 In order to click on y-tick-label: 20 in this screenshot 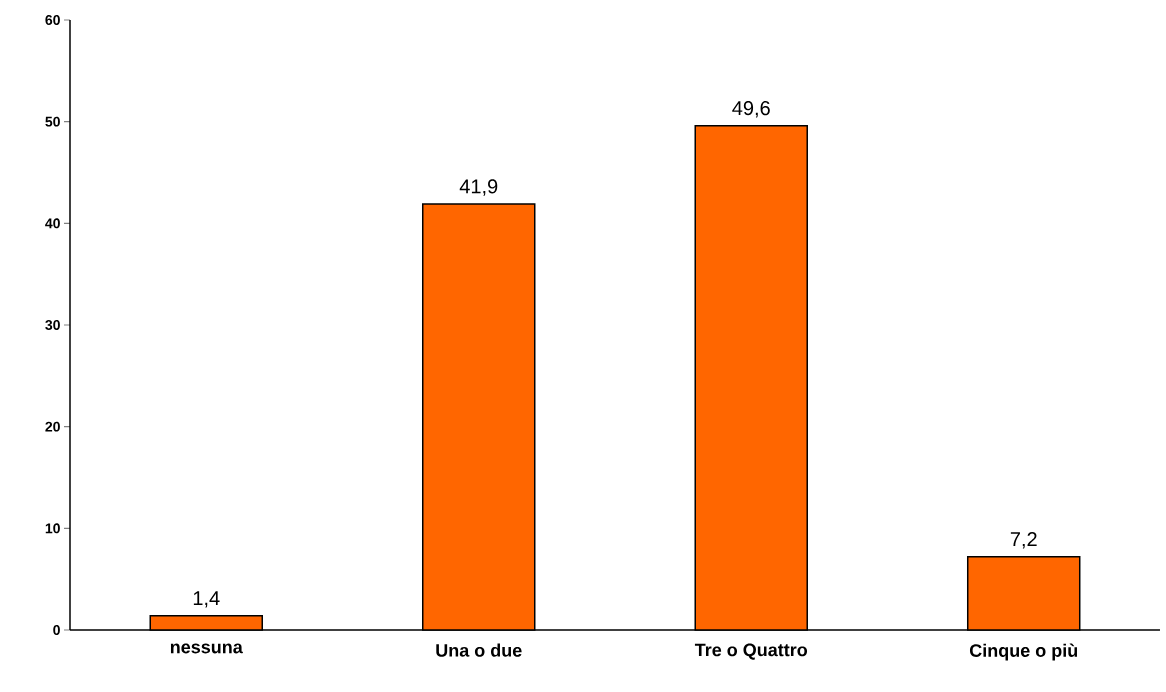, I will do `click(52, 426)`.